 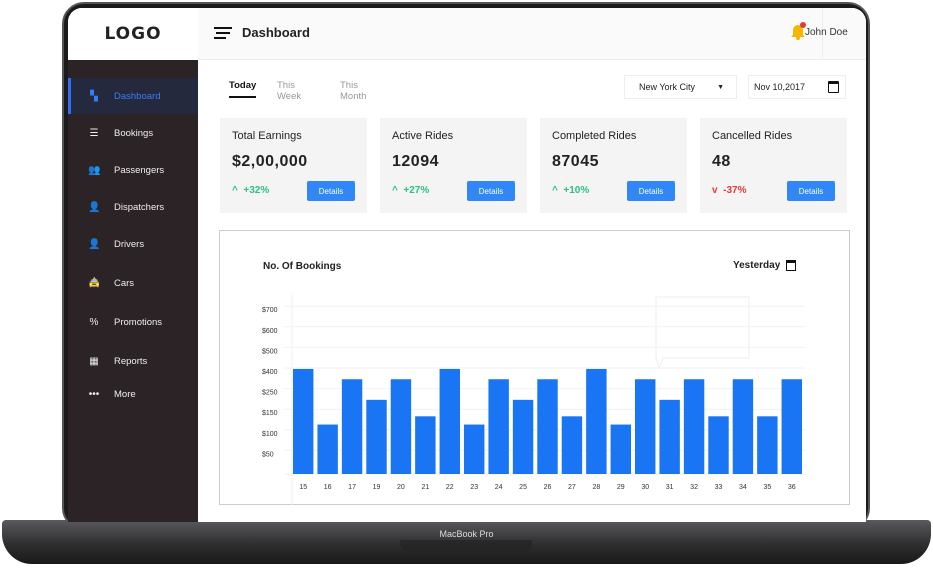 I want to click on x-tick-label: 34, so click(x=743, y=487).